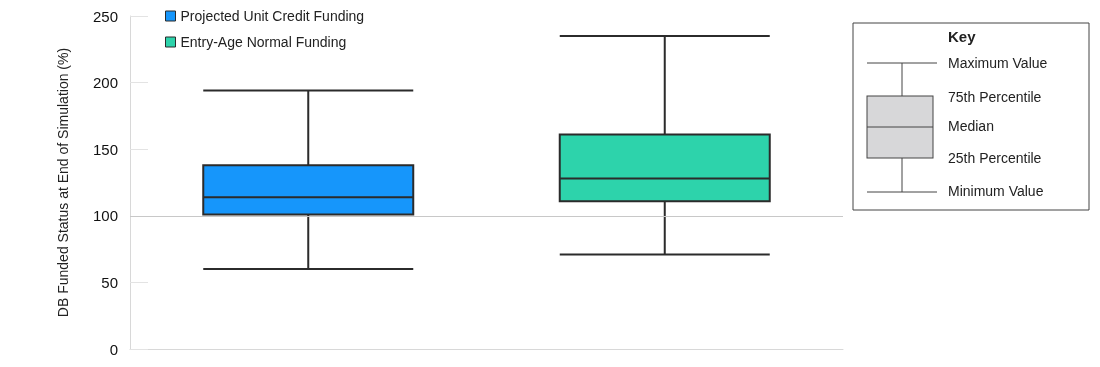  What do you see at coordinates (263, 42) in the screenshot?
I see `legend-label: Entry-Age Normal Funding` at bounding box center [263, 42].